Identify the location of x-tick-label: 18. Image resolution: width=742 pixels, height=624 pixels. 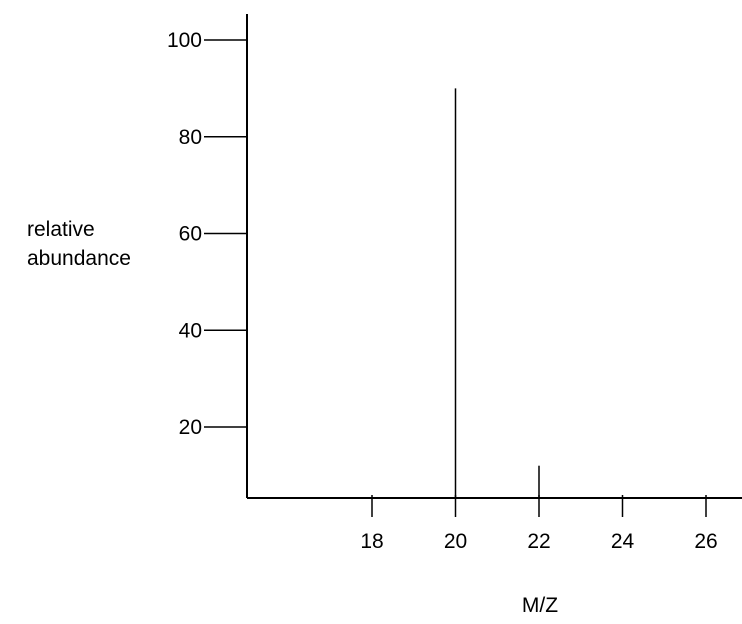
(371, 541).